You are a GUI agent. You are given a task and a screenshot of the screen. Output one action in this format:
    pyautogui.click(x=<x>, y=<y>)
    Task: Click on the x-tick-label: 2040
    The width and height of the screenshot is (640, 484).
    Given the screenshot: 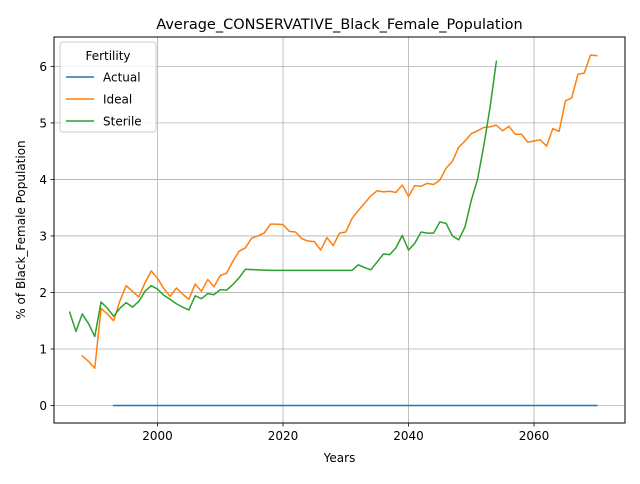 What is the action you would take?
    pyautogui.click(x=408, y=436)
    